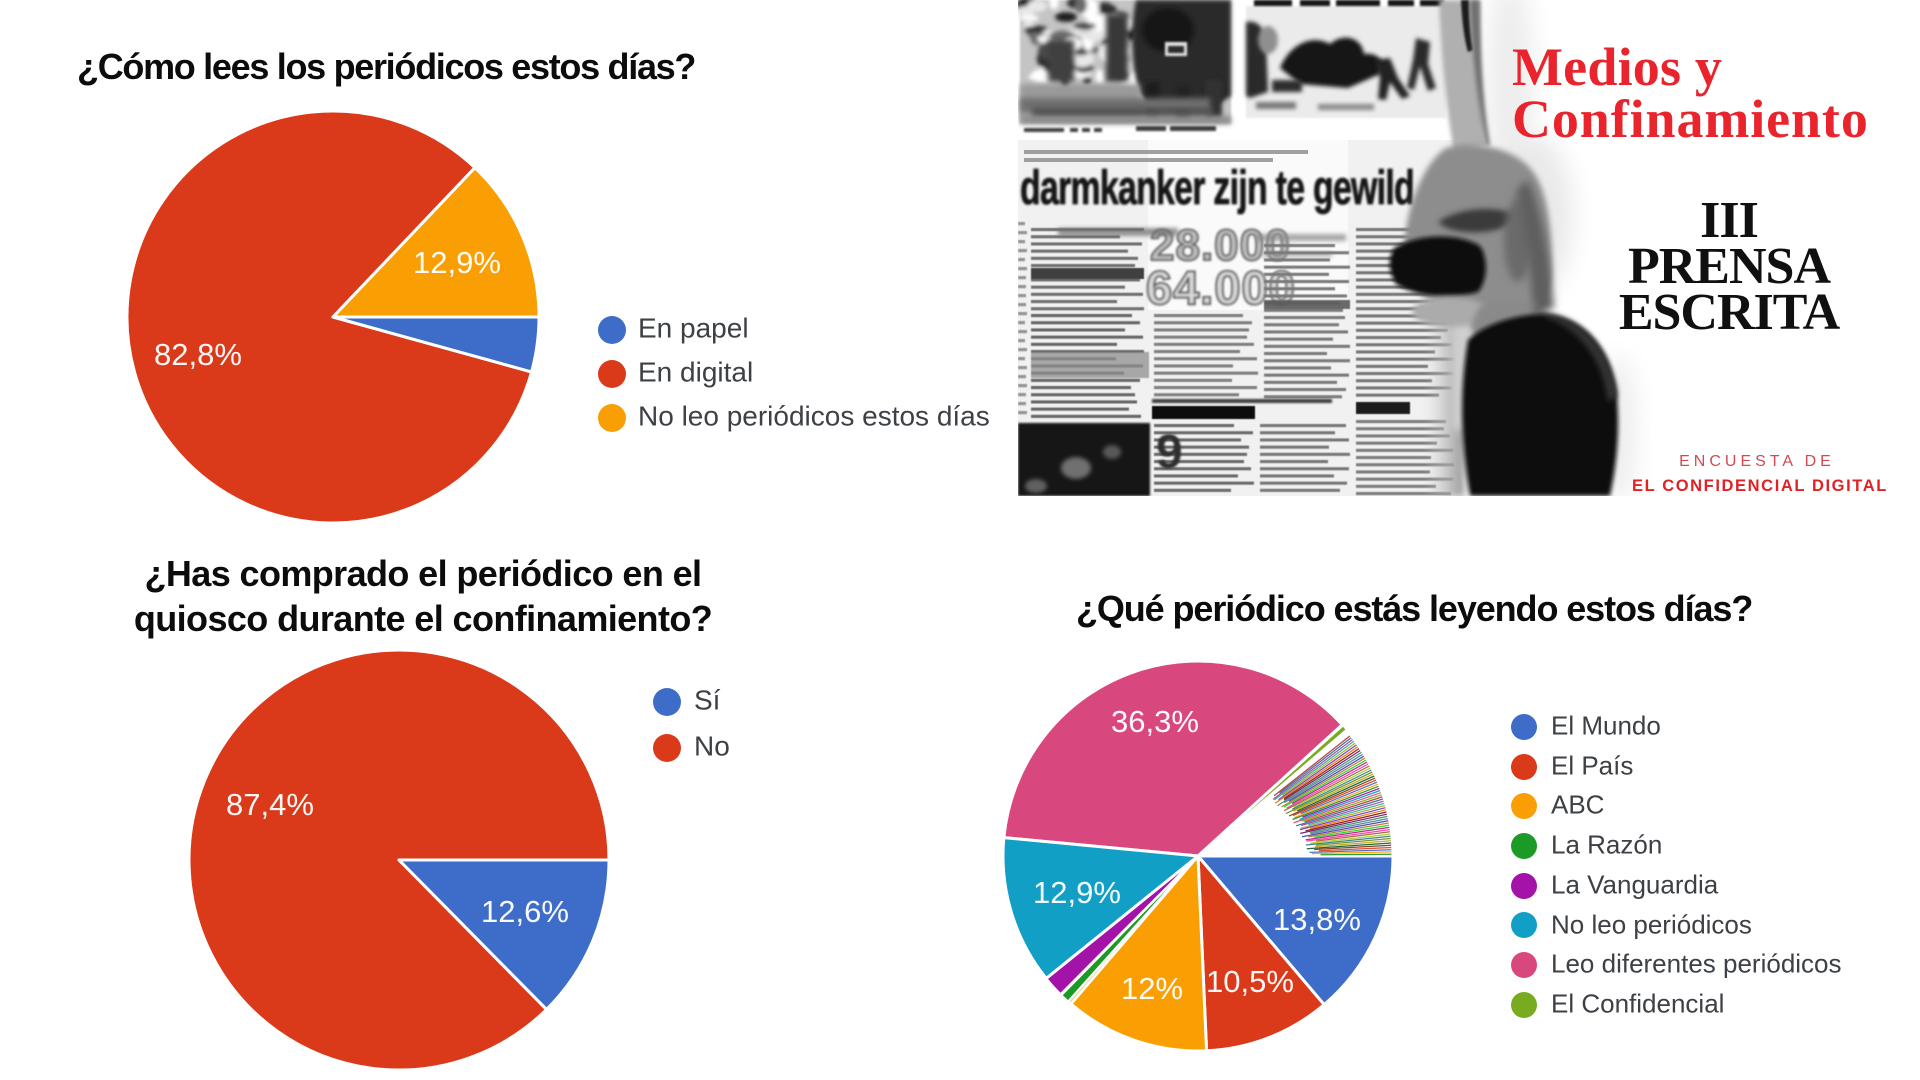 This screenshot has height=1080, width=1920. What do you see at coordinates (1169, 452) in the screenshot?
I see `svg-text: 9` at bounding box center [1169, 452].